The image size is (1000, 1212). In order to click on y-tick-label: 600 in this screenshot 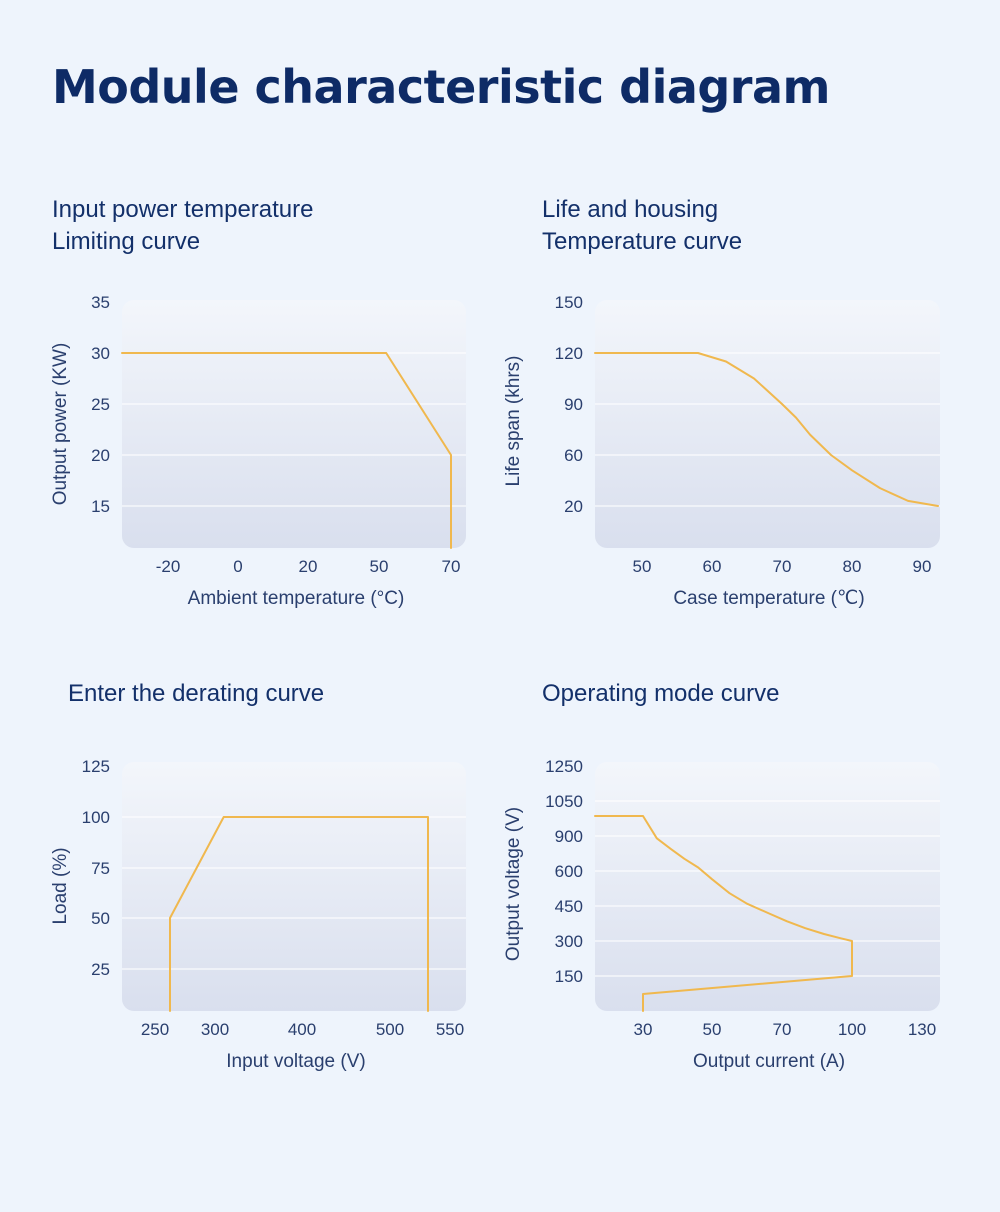, I will do `click(569, 871)`.